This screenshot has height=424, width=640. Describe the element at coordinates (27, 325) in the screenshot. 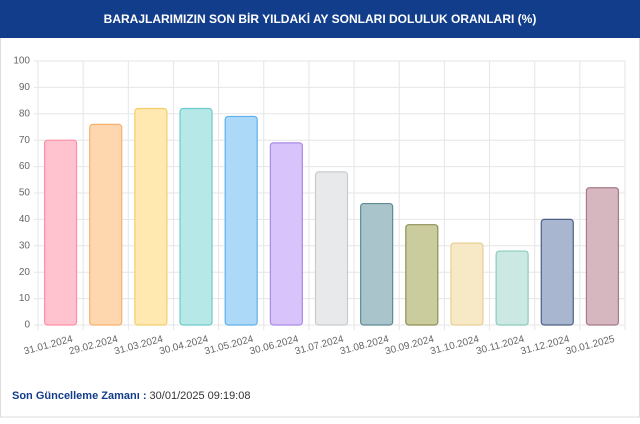

I see `y-tick-label: 0` at that location.